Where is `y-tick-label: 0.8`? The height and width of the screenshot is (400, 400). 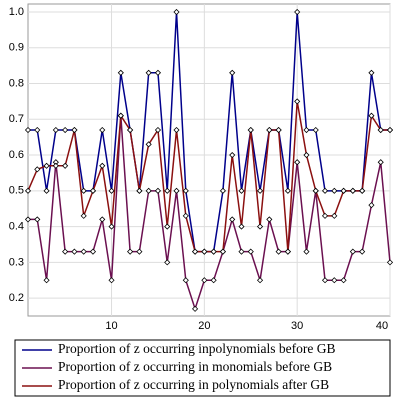 y-tick-label: 0.8 is located at coordinates (16, 83).